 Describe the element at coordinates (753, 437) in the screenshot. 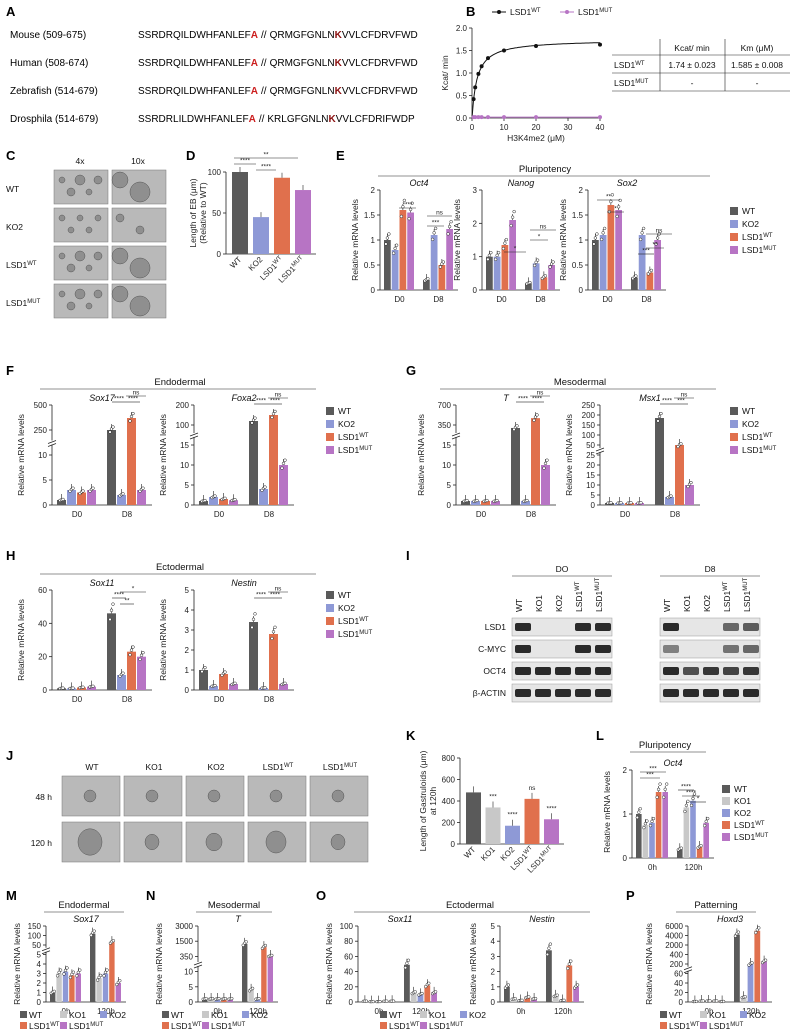

I see `legend-label-lsd1wt-base: LSD1` at that location.